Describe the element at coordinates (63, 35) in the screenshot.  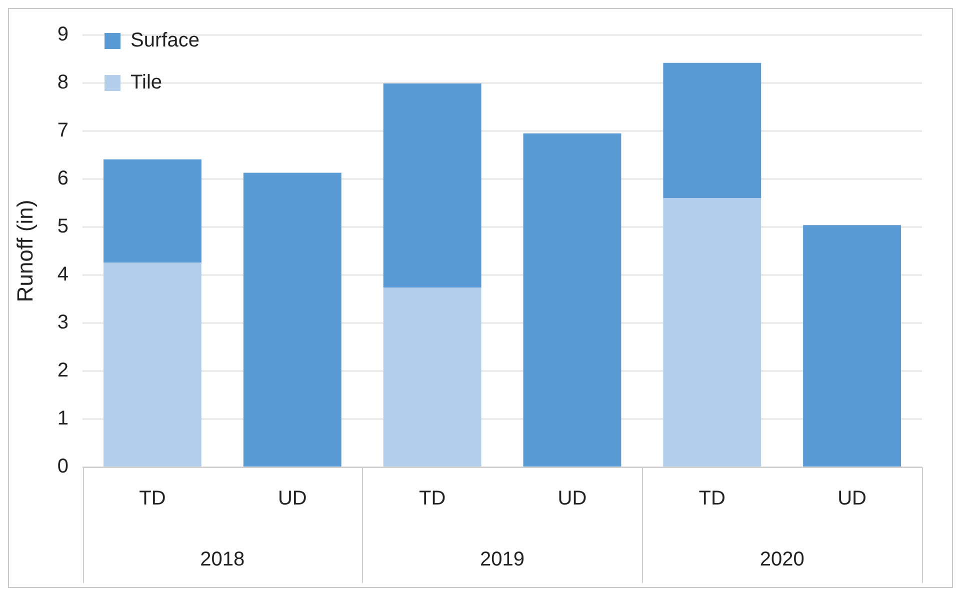
I see `y-tick-label: 9` at that location.